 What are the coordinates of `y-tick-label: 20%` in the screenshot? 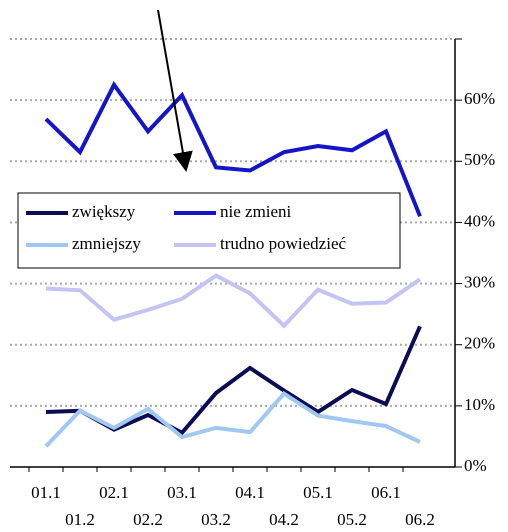 It's located at (479, 343).